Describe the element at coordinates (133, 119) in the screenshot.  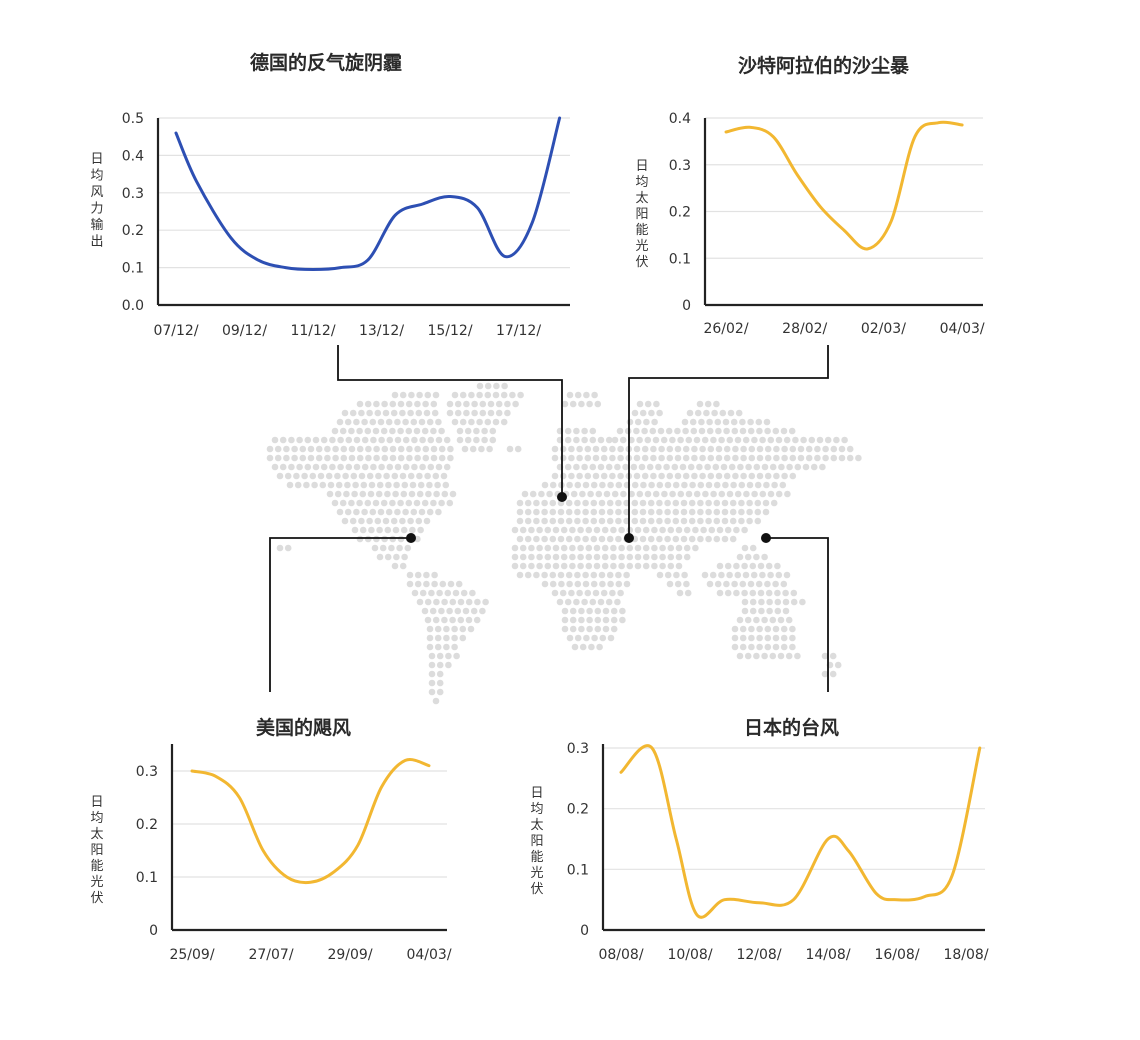
I see `y-tick-label: 0.5` at that location.